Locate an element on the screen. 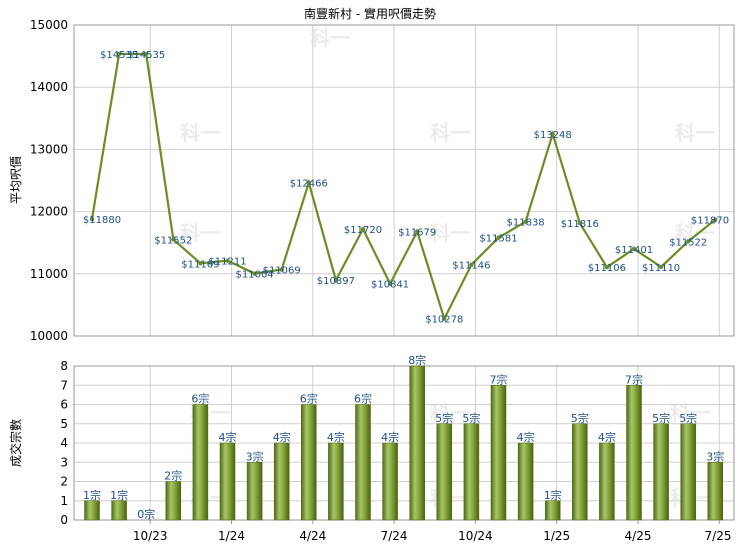 The image size is (740, 555). x-tick-label: 4/25 is located at coordinates (638, 536).